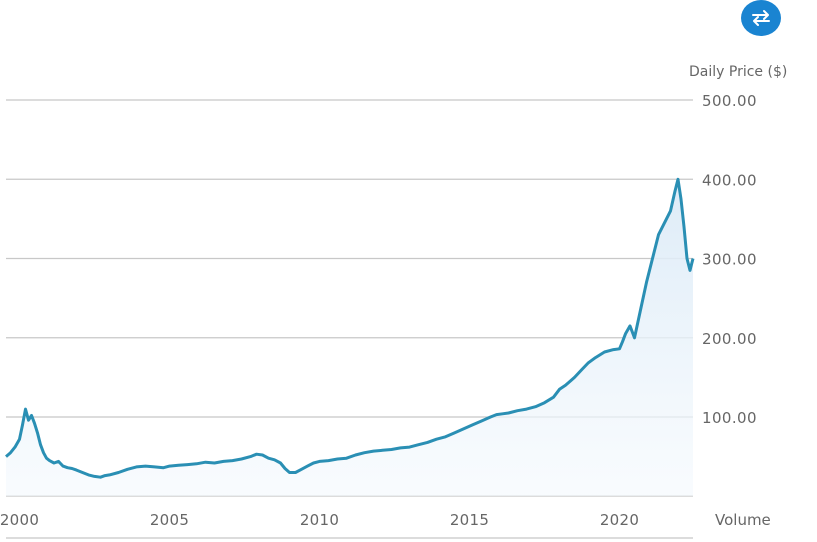 The image size is (817, 542). I want to click on y-tick-label: 400.00, so click(729, 180).